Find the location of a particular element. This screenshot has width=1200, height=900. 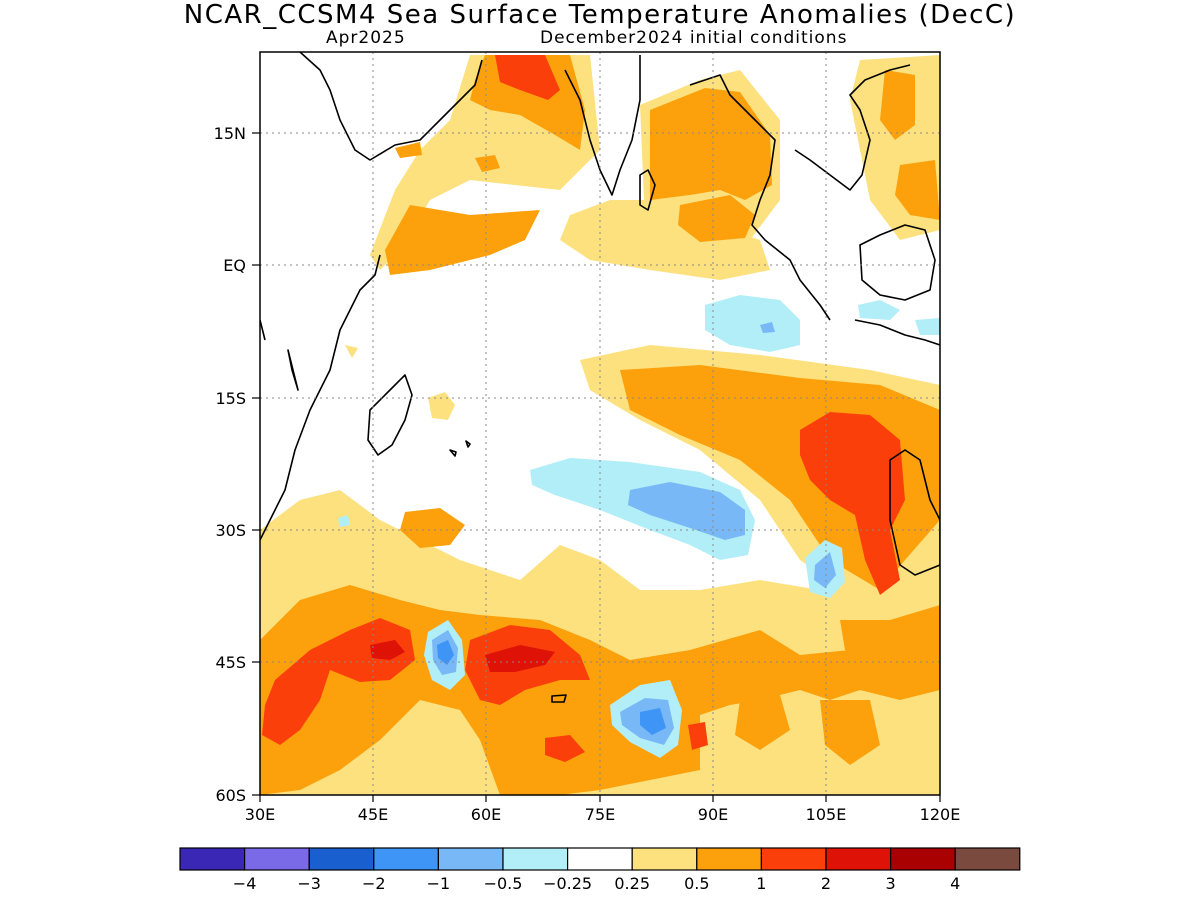

anomaly-2-3-region is located at coordinates (462, 656).